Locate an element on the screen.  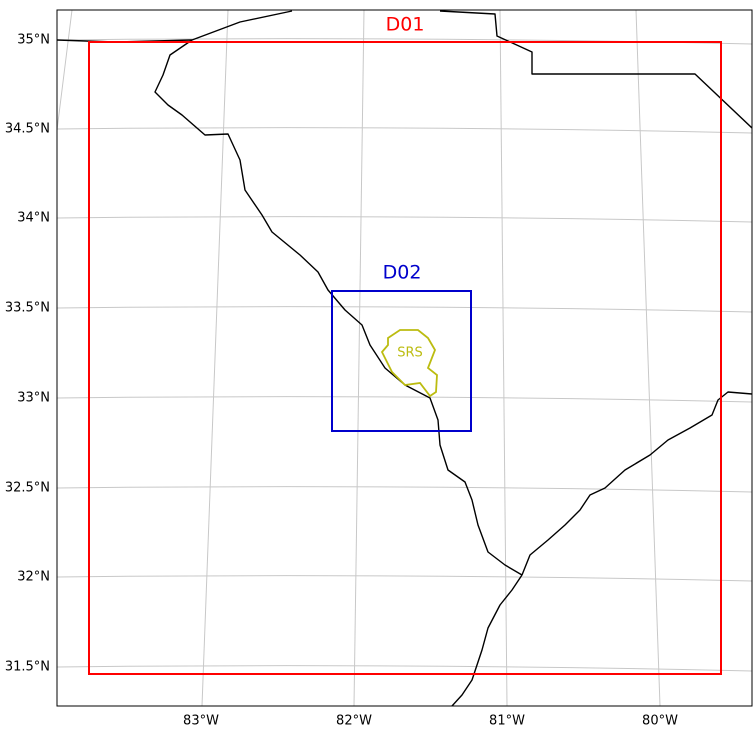
site-label: SRS is located at coordinates (410, 353).